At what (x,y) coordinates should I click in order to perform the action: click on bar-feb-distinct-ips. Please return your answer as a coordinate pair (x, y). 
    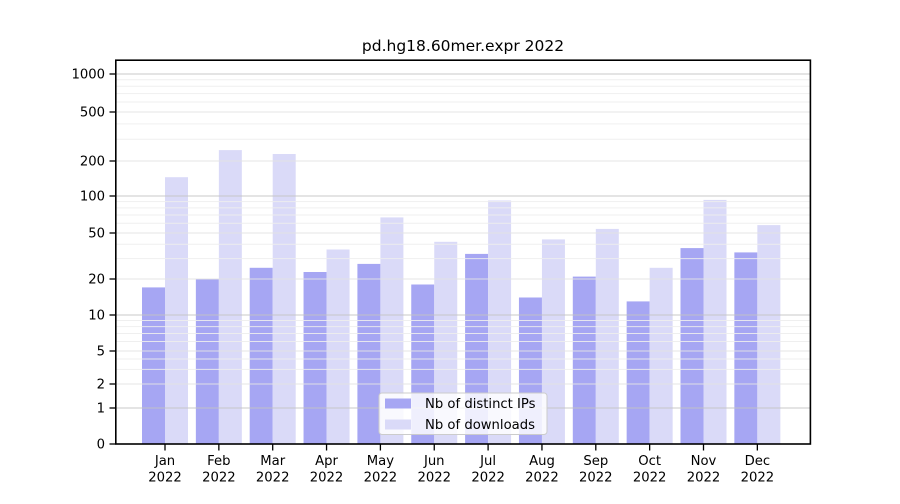
    Looking at the image, I should click on (207, 361).